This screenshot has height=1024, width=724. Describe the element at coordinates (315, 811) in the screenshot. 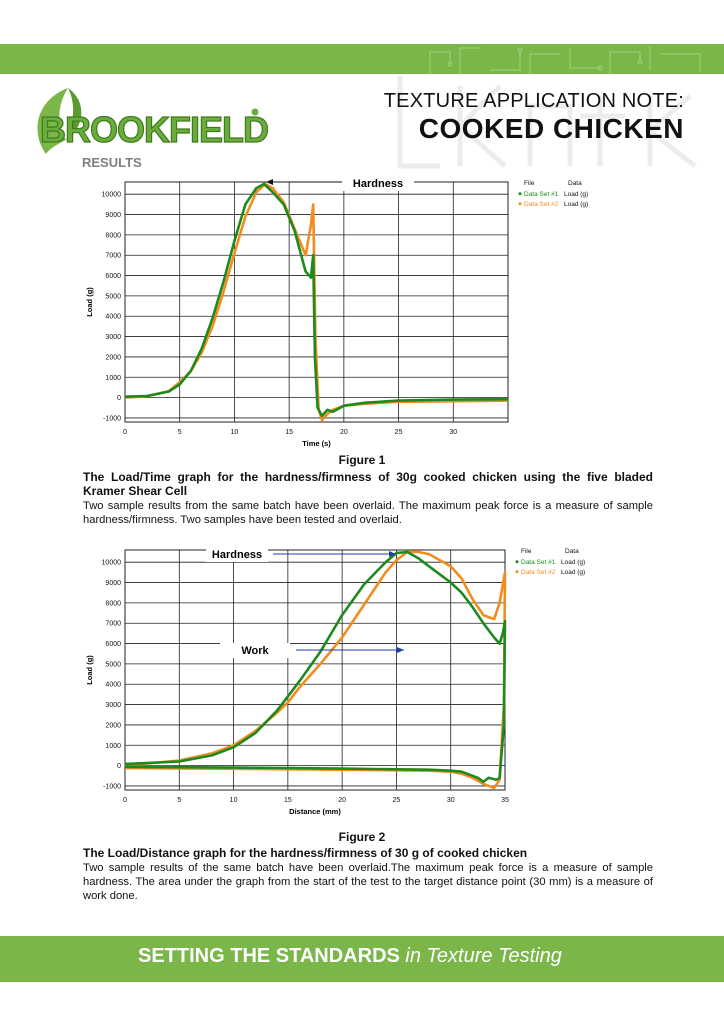

I see `x-axis-label: Distance (mm)` at that location.